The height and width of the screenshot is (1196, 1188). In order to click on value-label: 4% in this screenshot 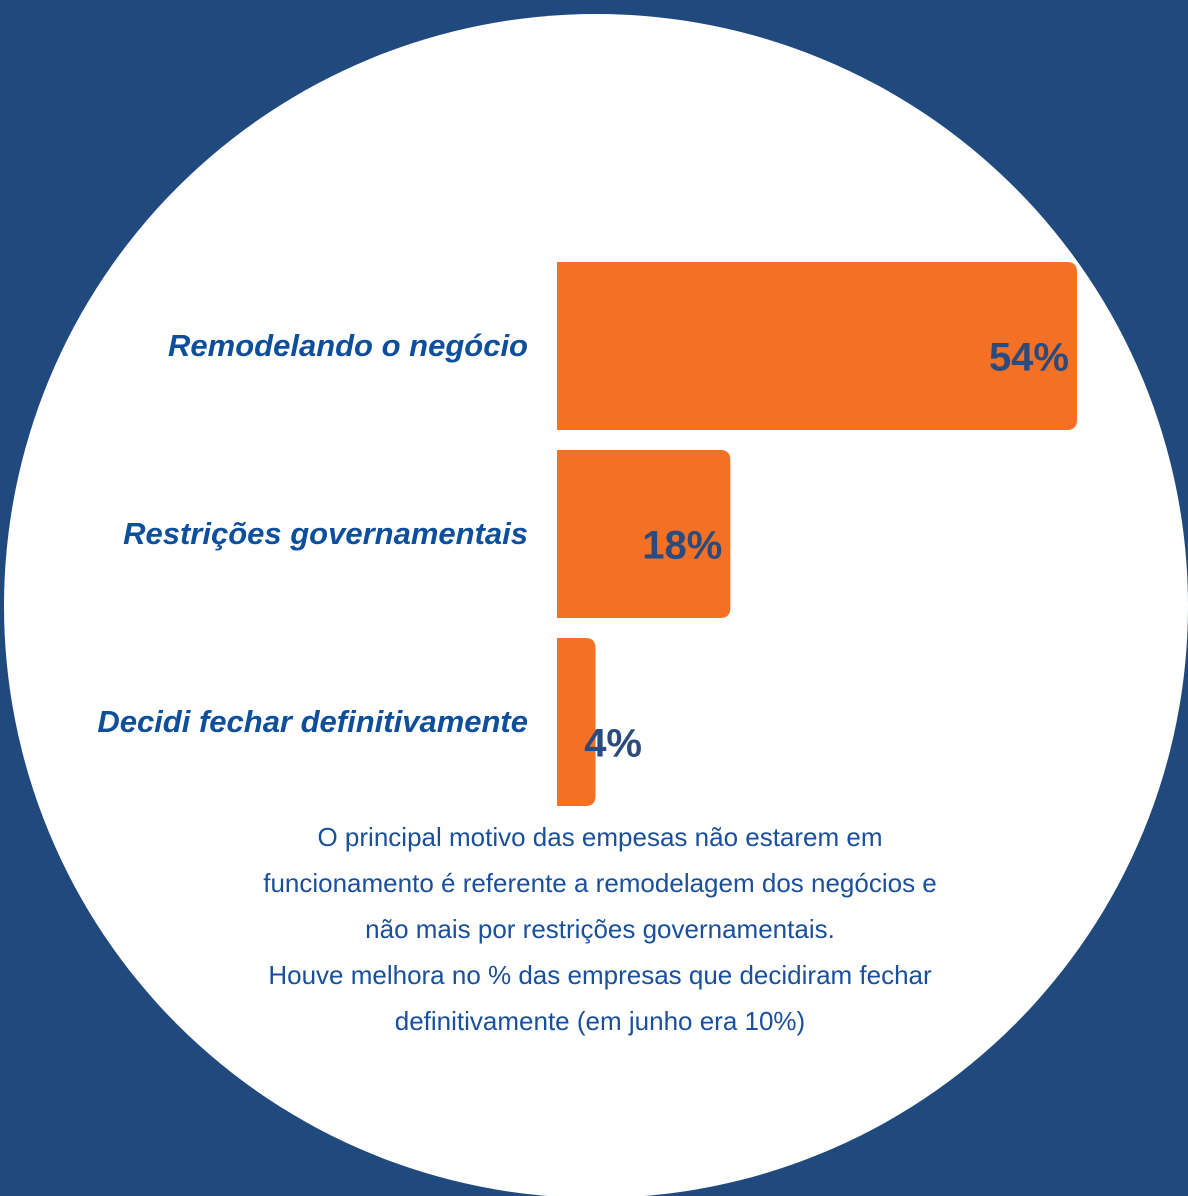, I will do `click(613, 744)`.